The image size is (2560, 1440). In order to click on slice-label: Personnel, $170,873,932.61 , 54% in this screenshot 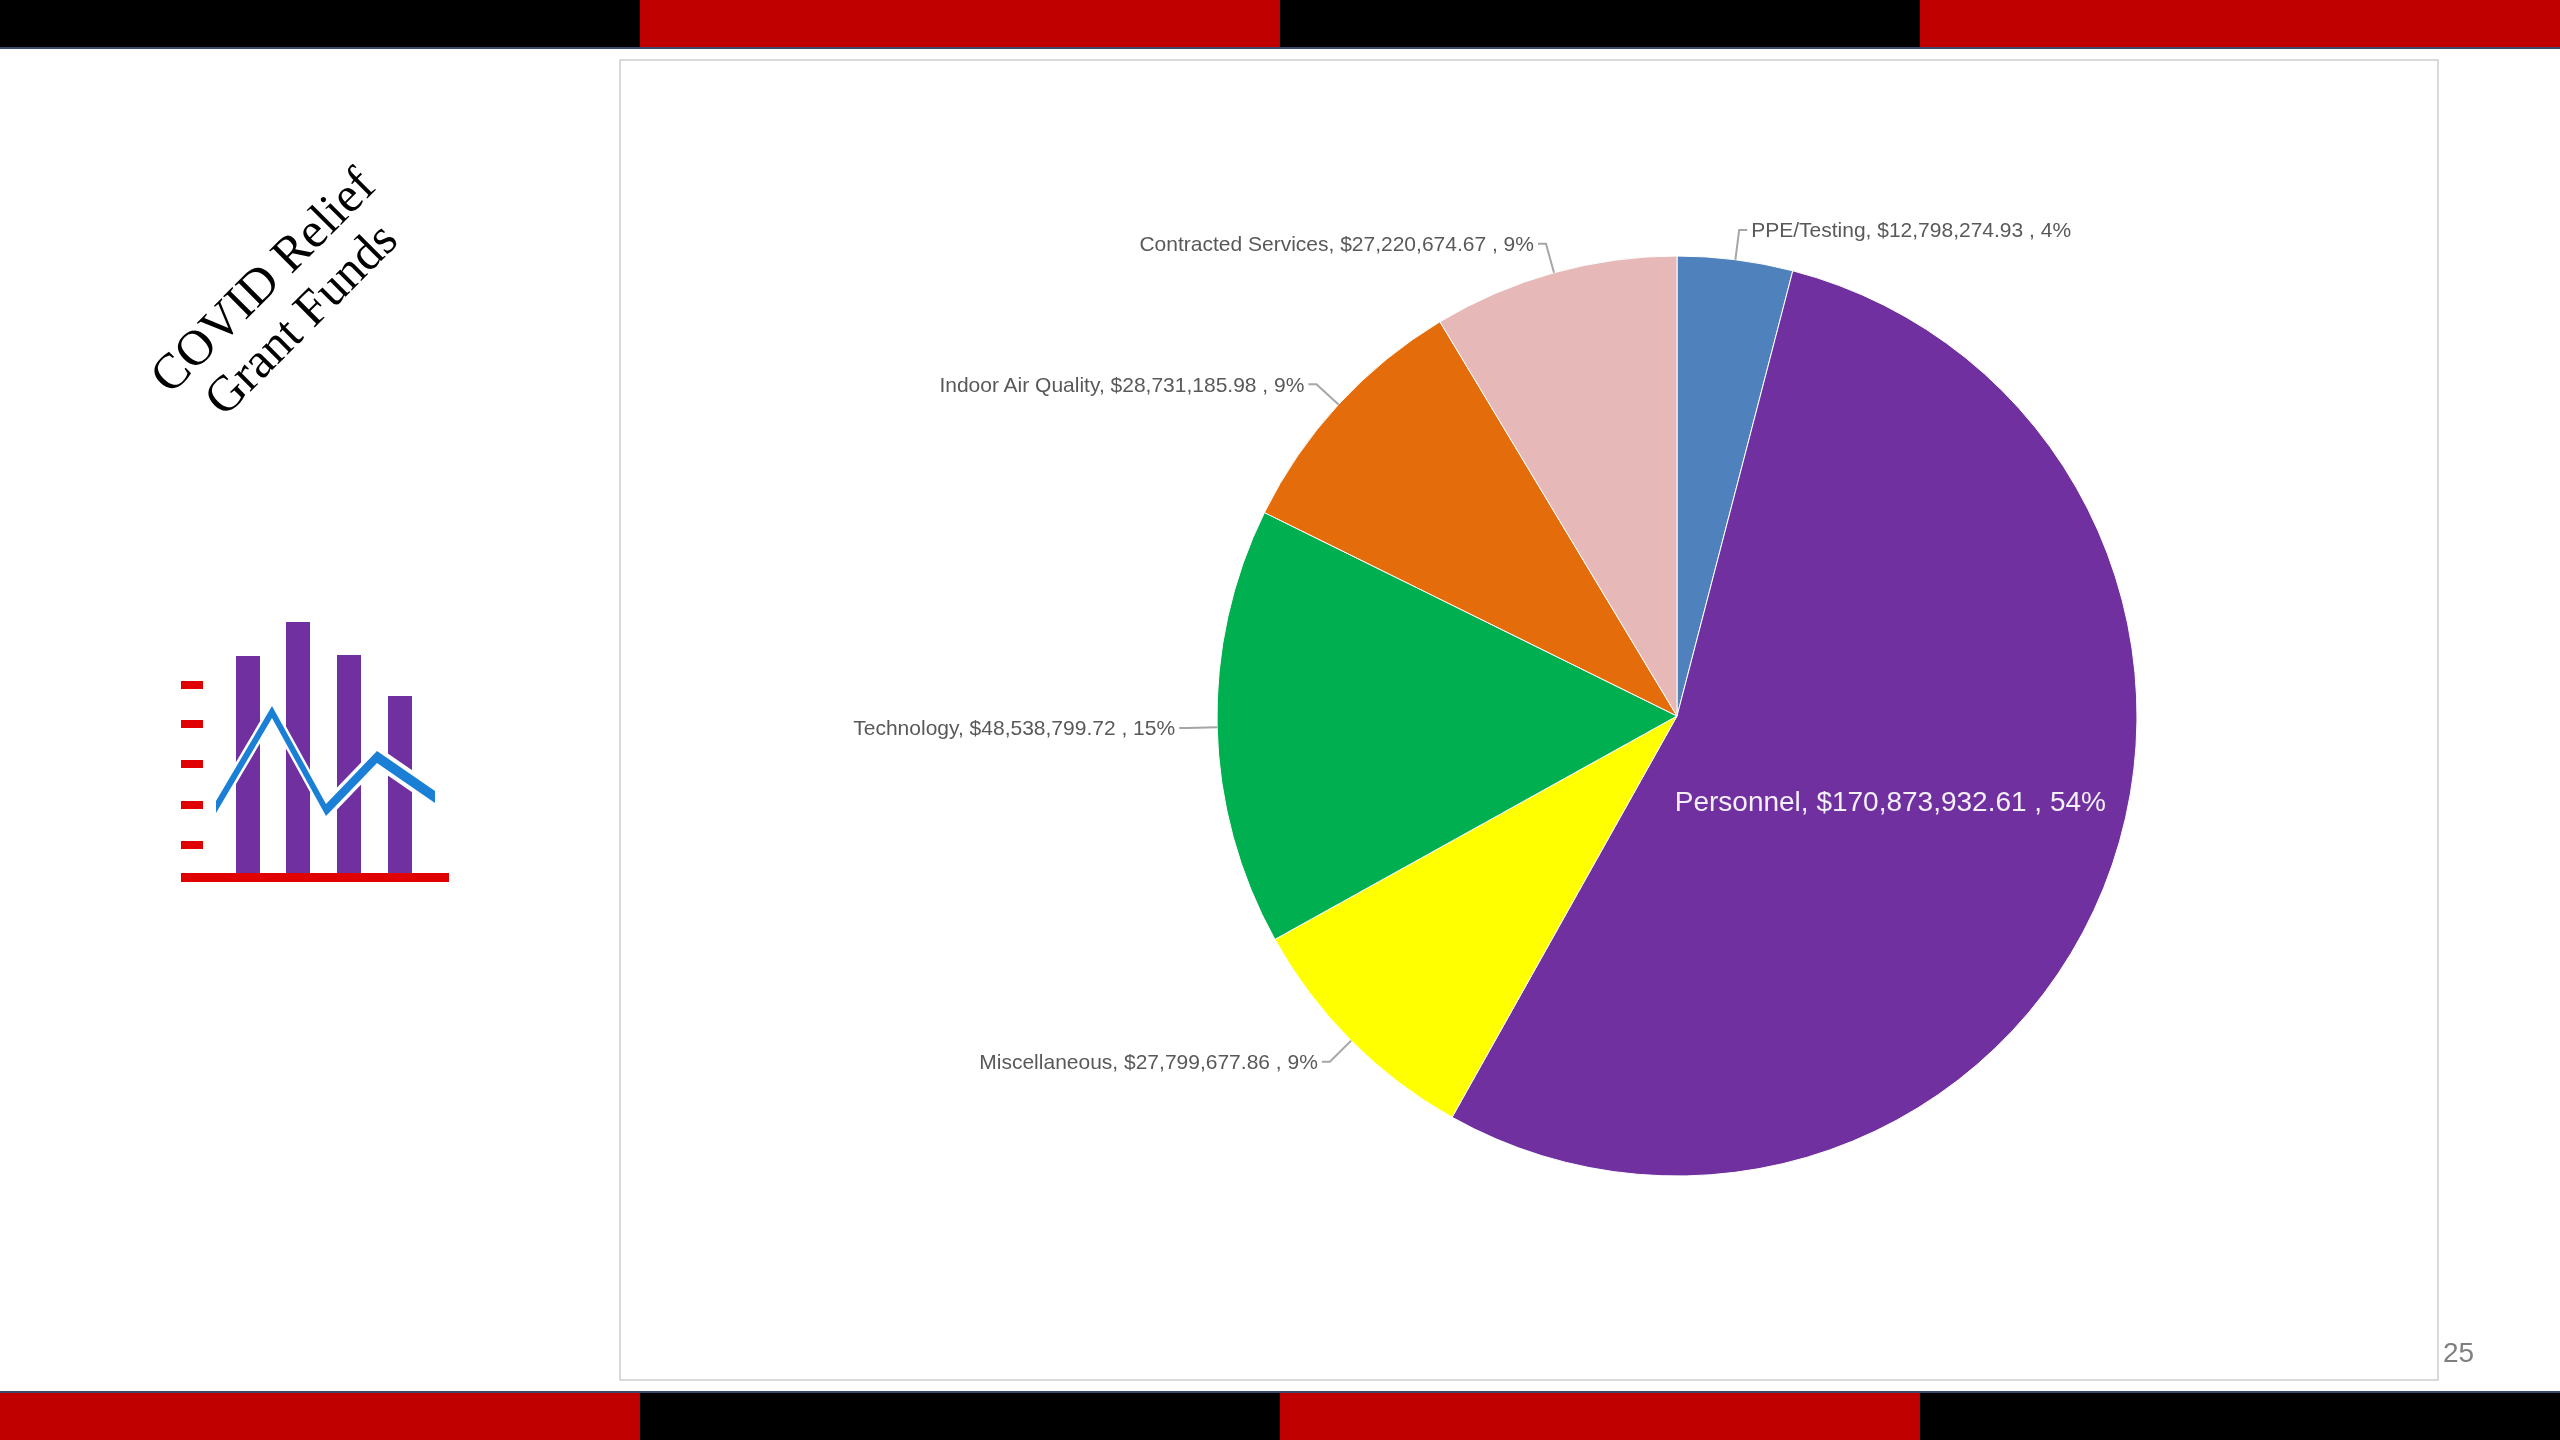, I will do `click(1890, 802)`.